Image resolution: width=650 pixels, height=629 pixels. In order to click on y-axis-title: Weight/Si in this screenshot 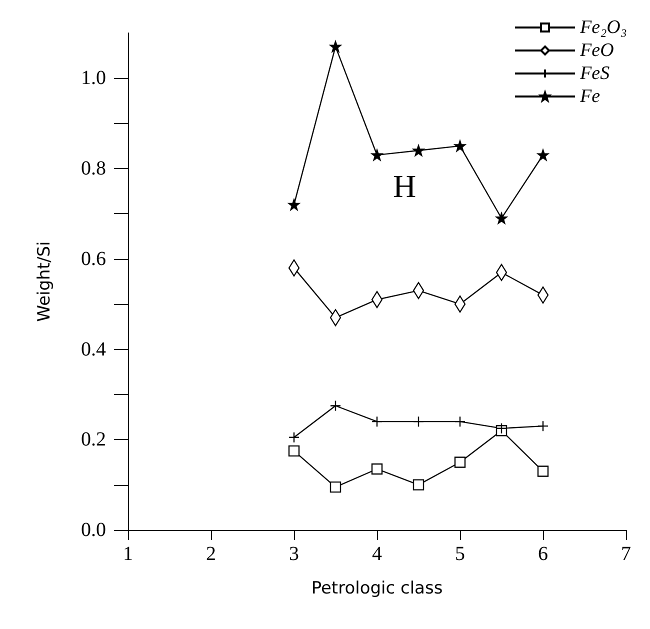, I will do `click(44, 281)`.